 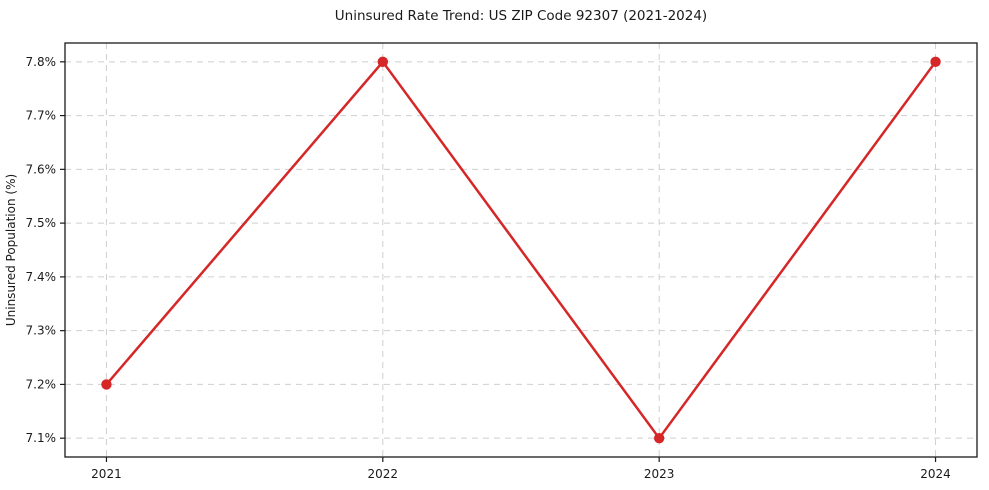 What do you see at coordinates (41, 438) in the screenshot?
I see `y-tick-label: 7.1%` at bounding box center [41, 438].